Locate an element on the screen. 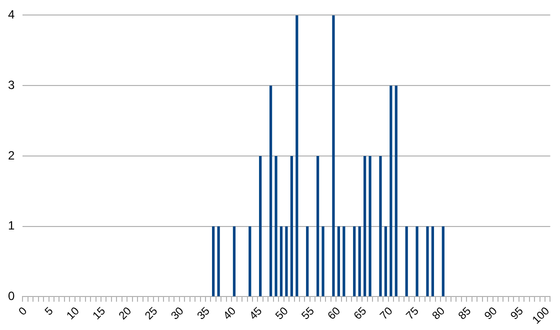  x-tick-label: 20 is located at coordinates (125, 313).